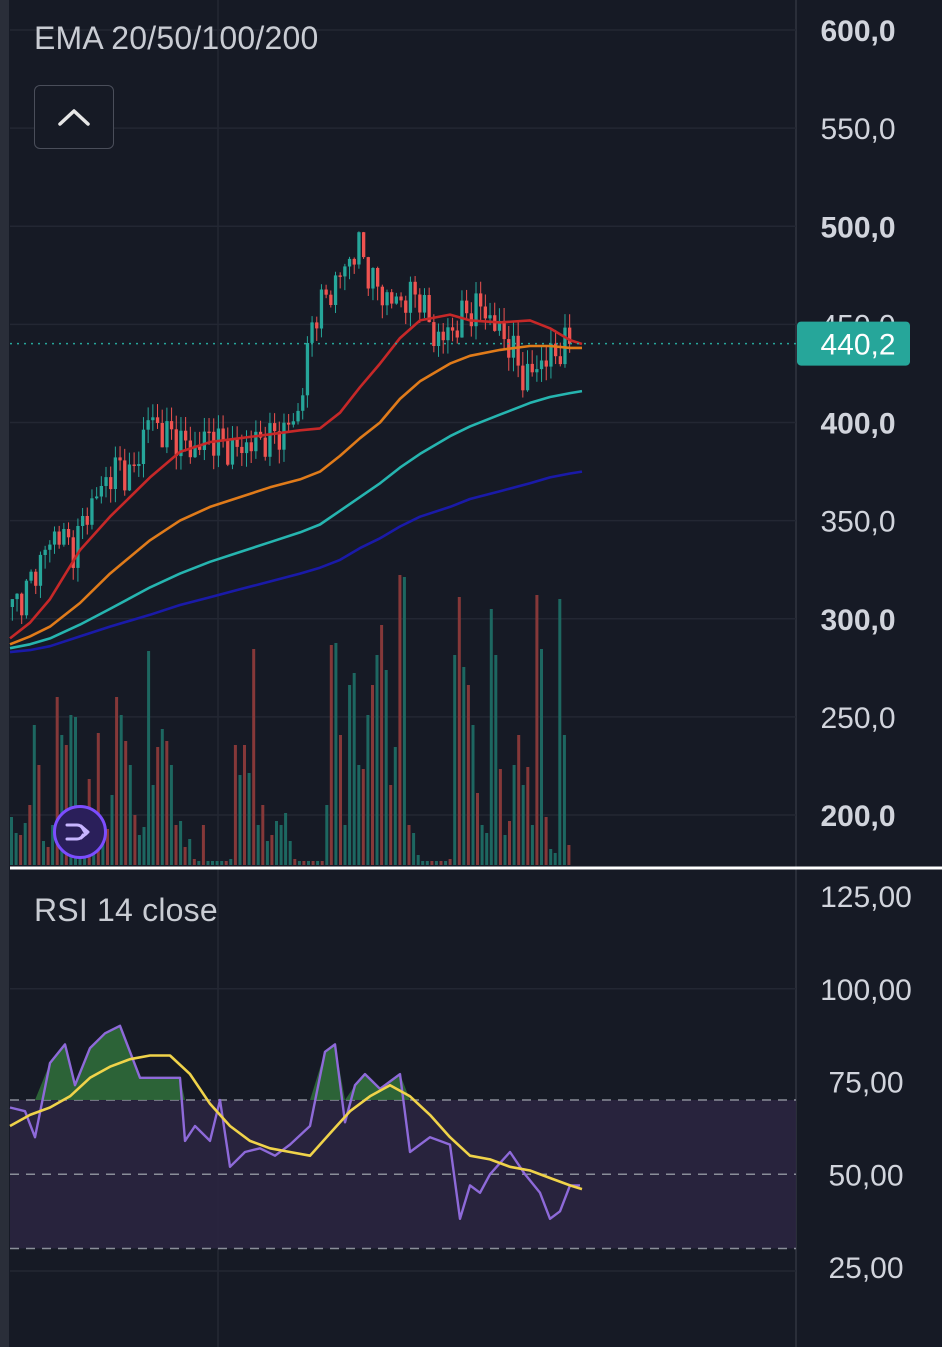  What do you see at coordinates (74, 117) in the screenshot?
I see `collapse-button` at bounding box center [74, 117].